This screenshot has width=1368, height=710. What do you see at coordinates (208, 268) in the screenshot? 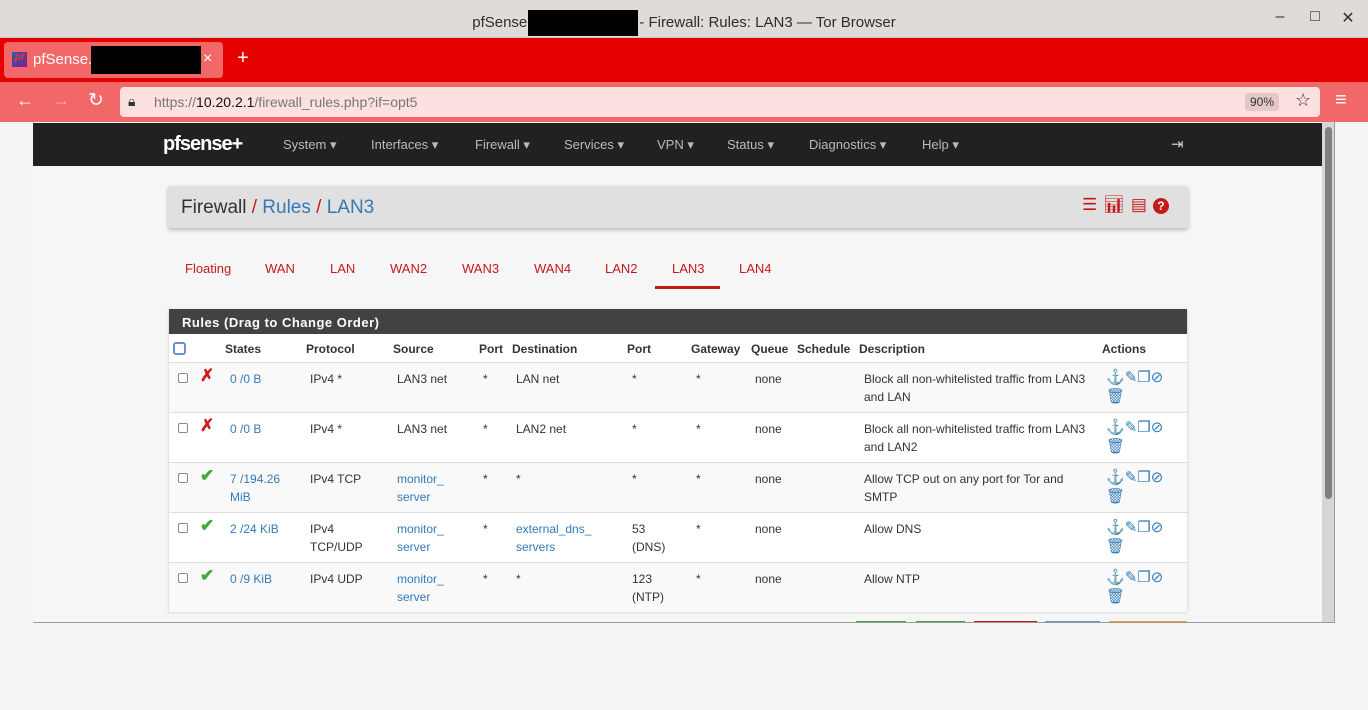
I see `tab-floating: Floating` at bounding box center [208, 268].